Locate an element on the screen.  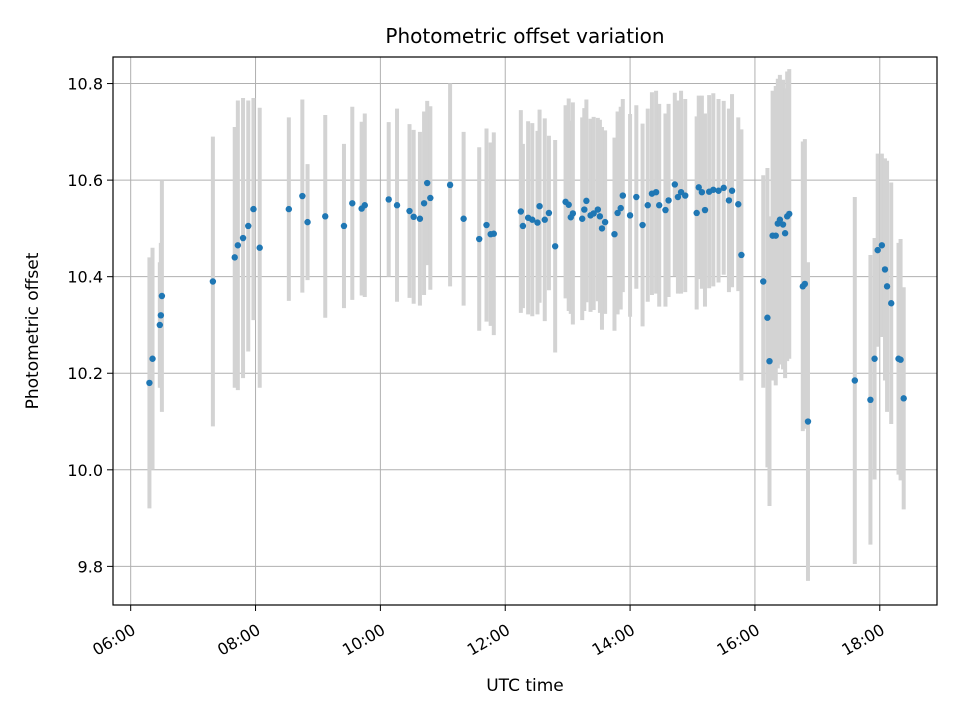
x-tick-label: 08:00 is located at coordinates (238, 640).